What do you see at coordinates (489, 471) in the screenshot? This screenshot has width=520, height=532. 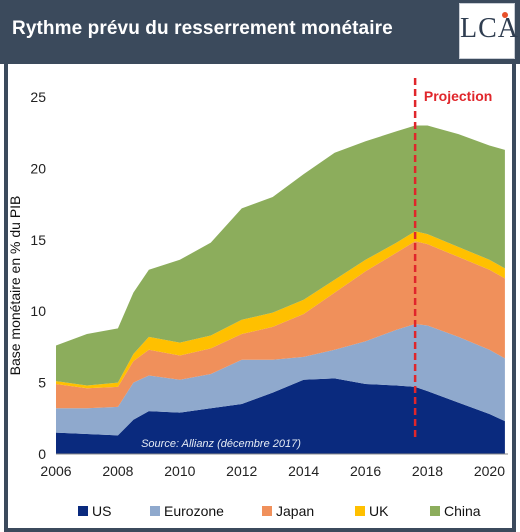 I see `x-tick-label: 2020` at bounding box center [489, 471].